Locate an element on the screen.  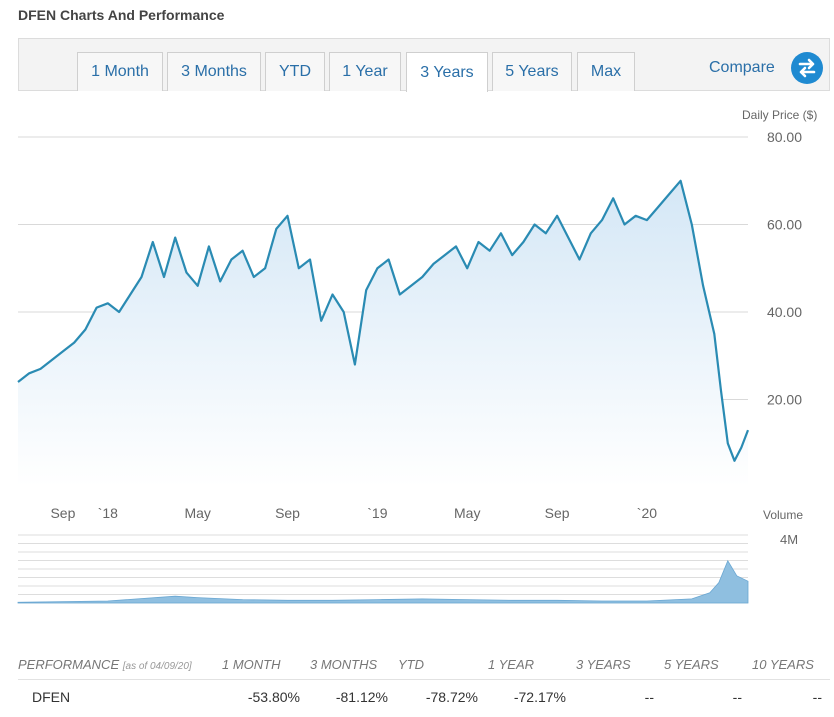
tab-3-months: 3 Months is located at coordinates (214, 71).